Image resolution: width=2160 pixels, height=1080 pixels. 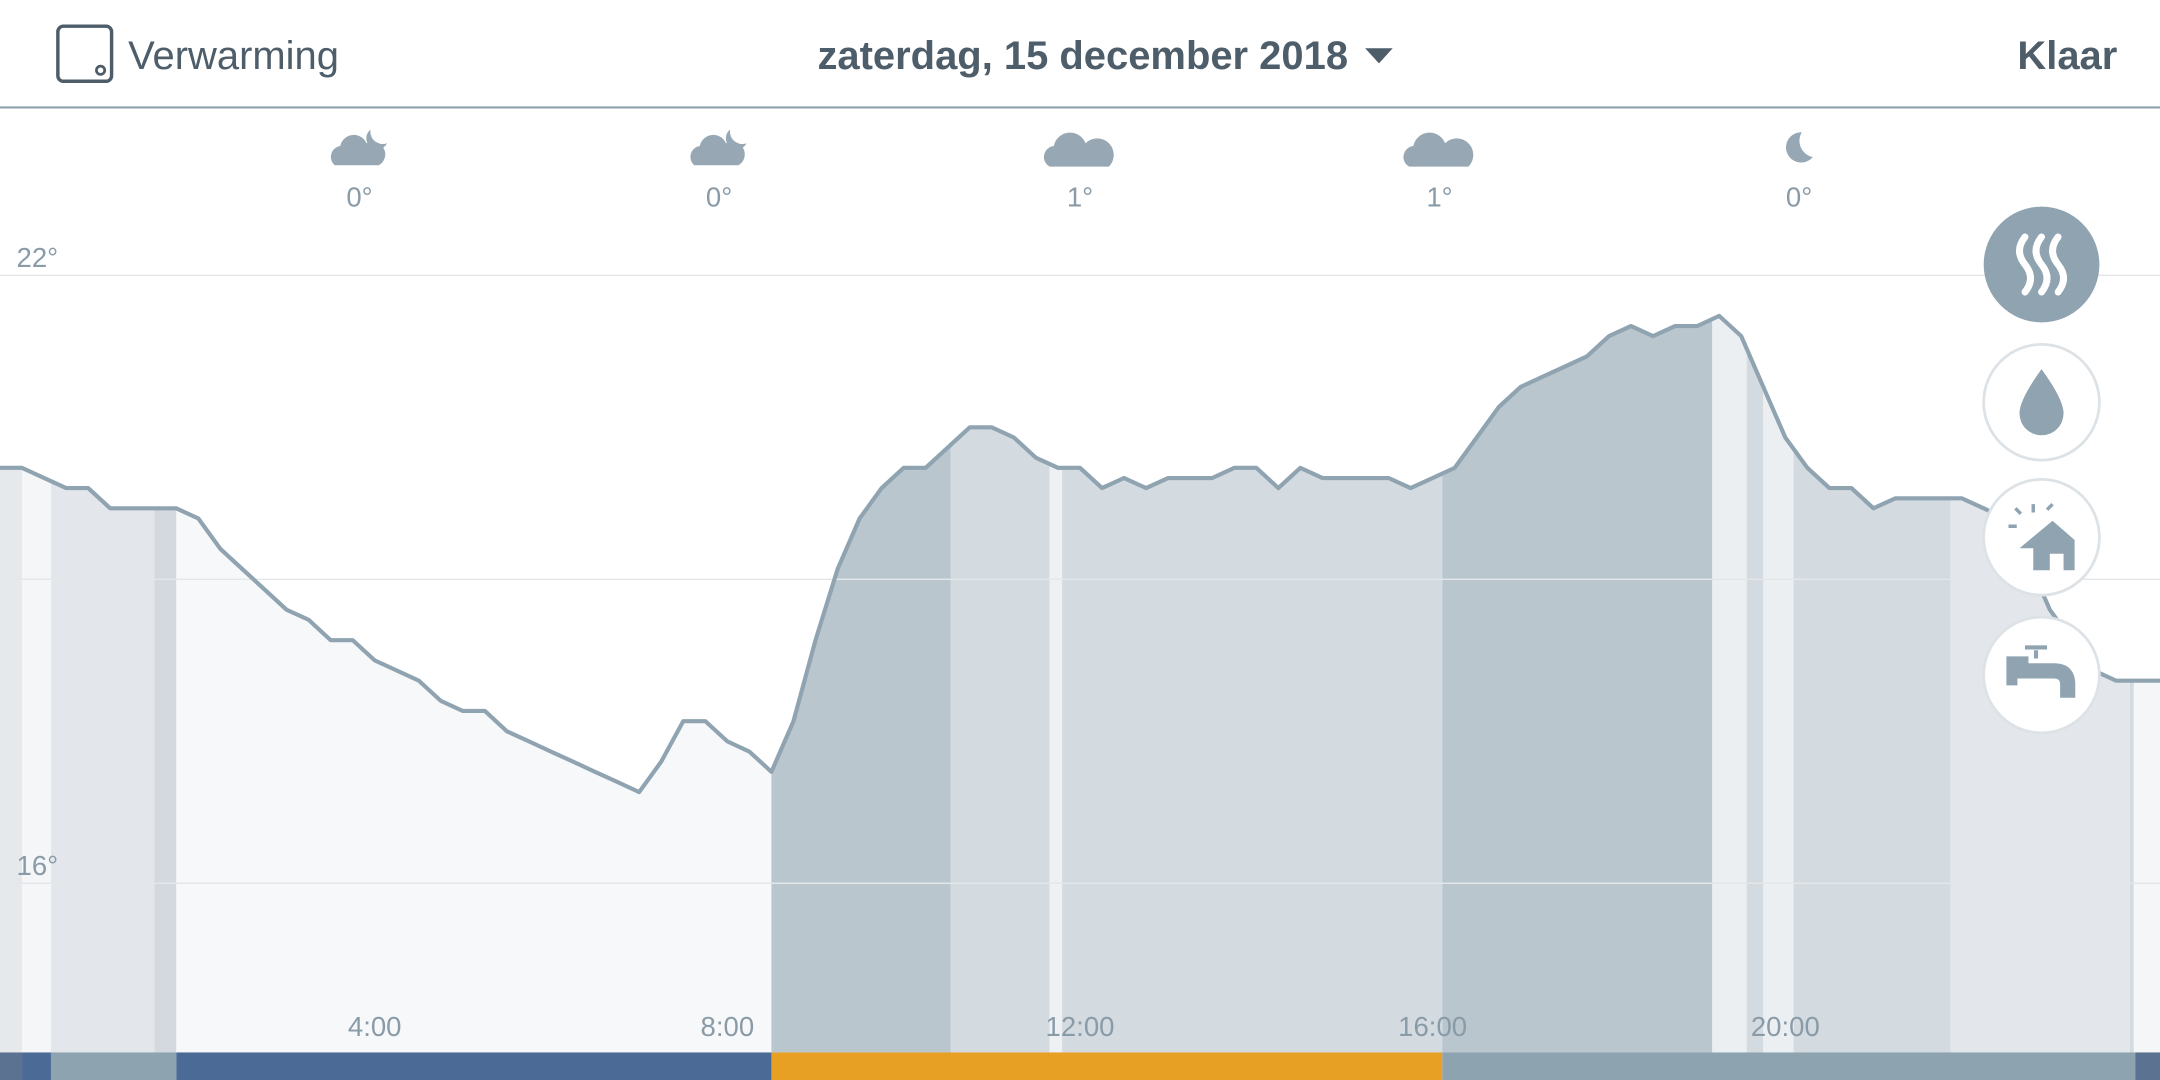 I want to click on header-bg, so click(x=1080, y=54).